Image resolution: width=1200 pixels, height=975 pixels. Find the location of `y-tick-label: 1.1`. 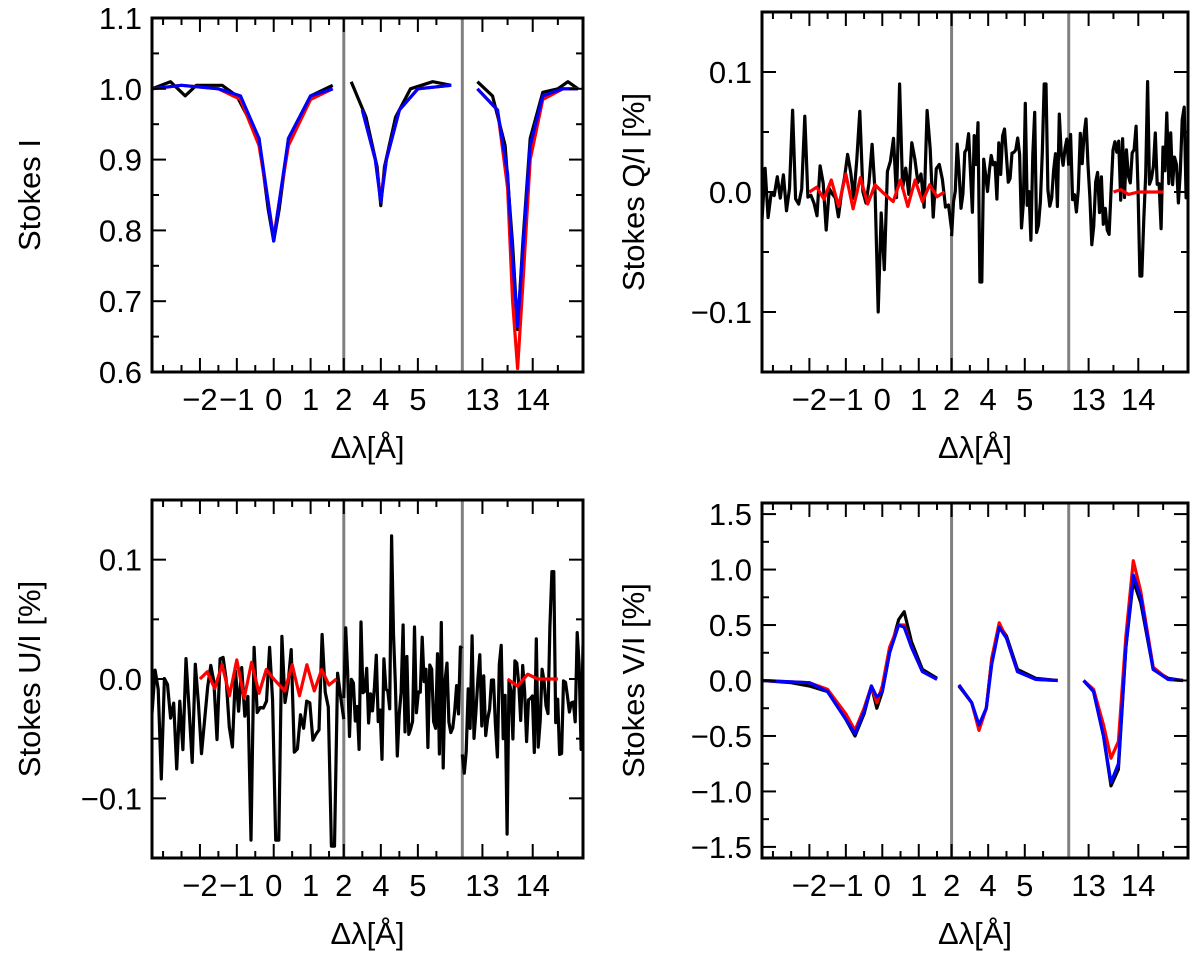

y-tick-label: 1.1 is located at coordinates (120, 18).